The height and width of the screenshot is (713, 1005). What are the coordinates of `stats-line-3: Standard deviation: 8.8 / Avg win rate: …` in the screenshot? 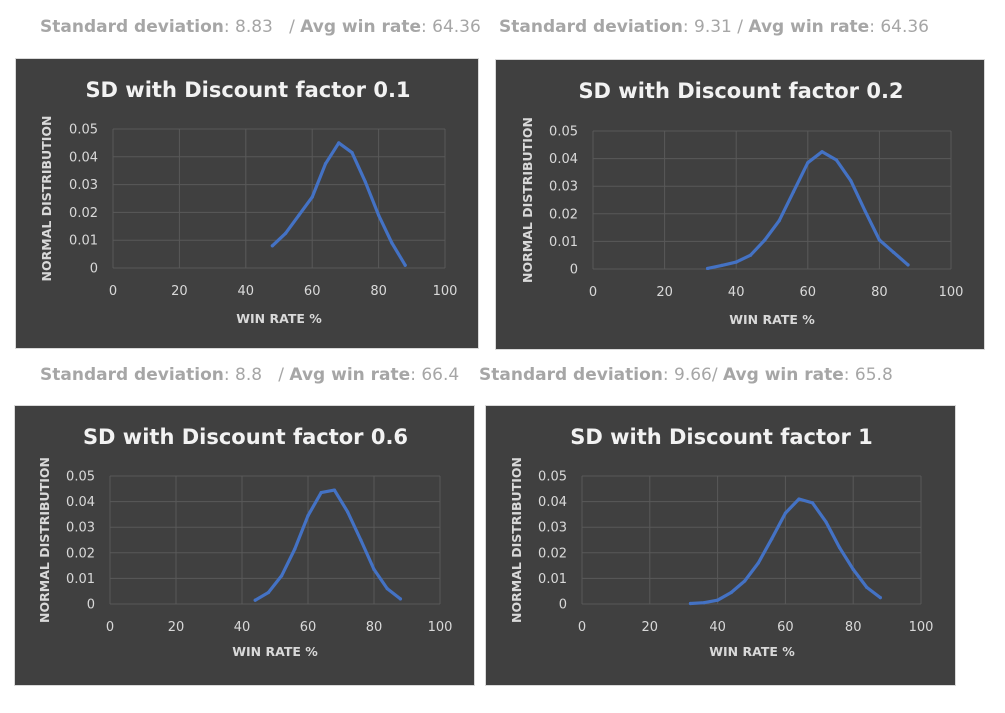 It's located at (249, 375).